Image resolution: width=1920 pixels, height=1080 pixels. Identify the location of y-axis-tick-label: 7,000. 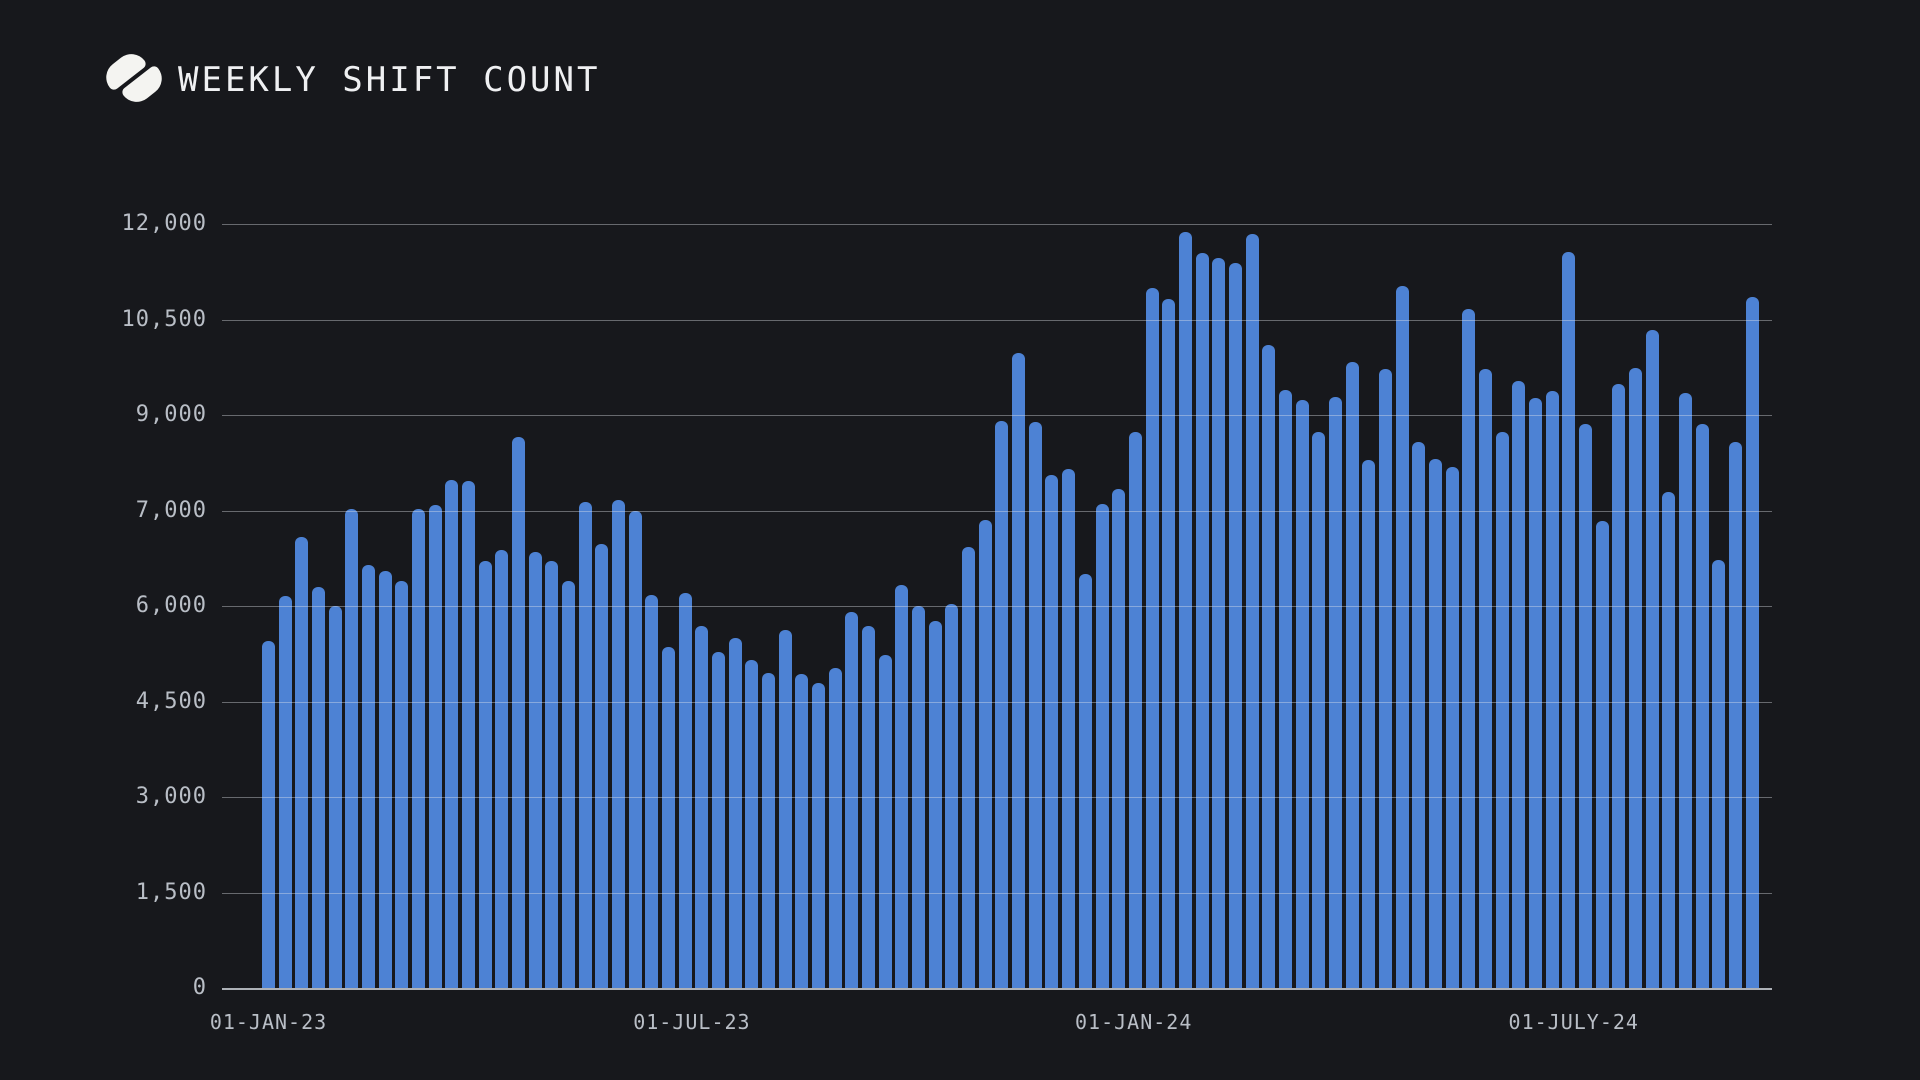
(171, 510).